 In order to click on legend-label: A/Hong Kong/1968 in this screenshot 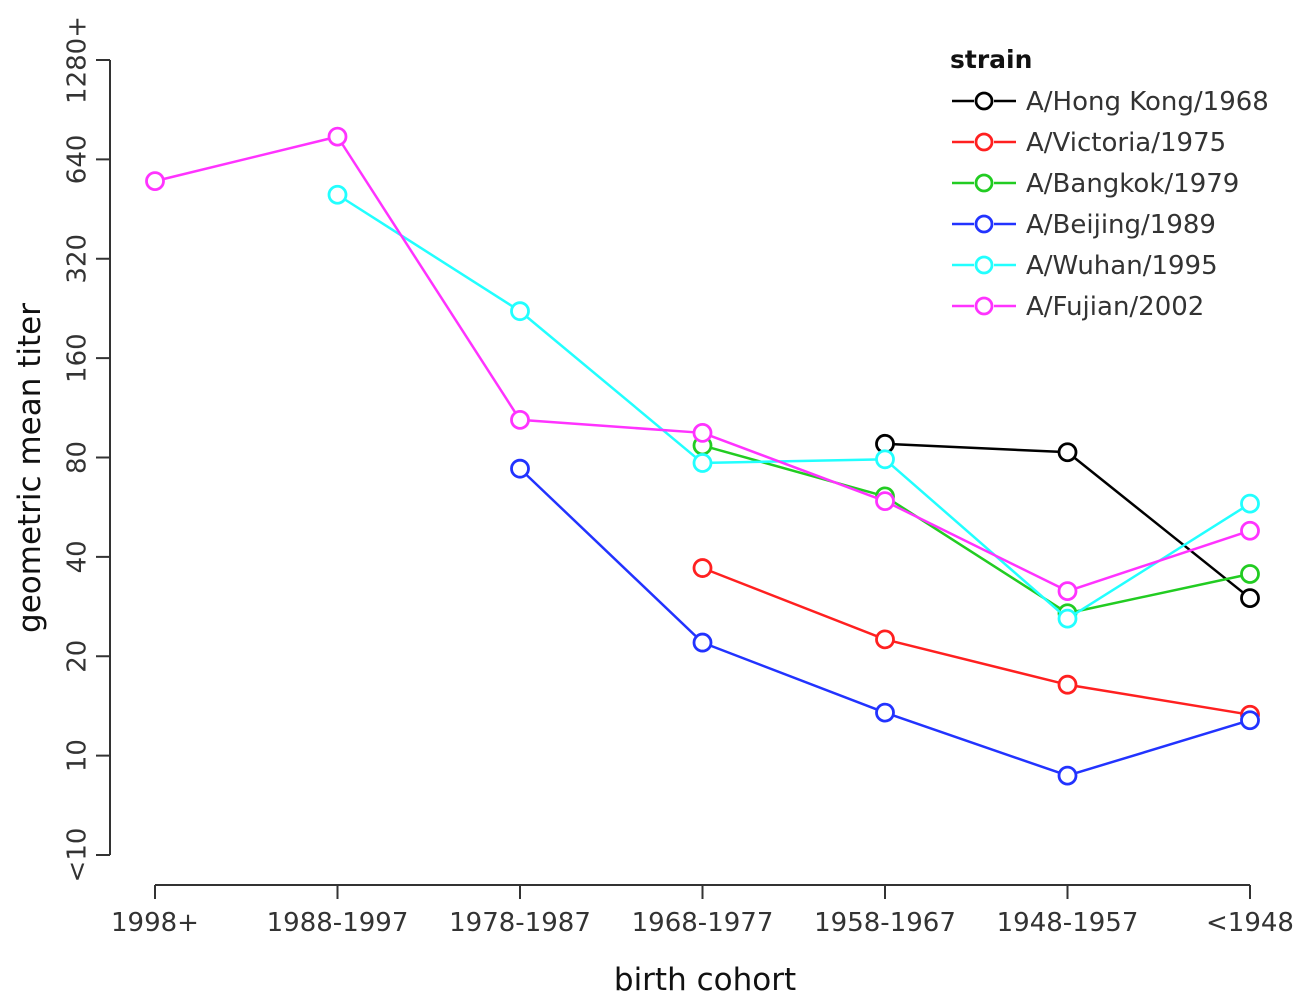, I will do `click(1147, 102)`.